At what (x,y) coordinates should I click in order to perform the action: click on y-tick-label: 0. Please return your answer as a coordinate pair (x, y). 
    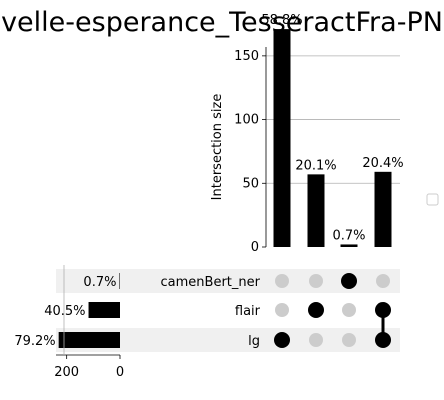
    Looking at the image, I should click on (255, 247).